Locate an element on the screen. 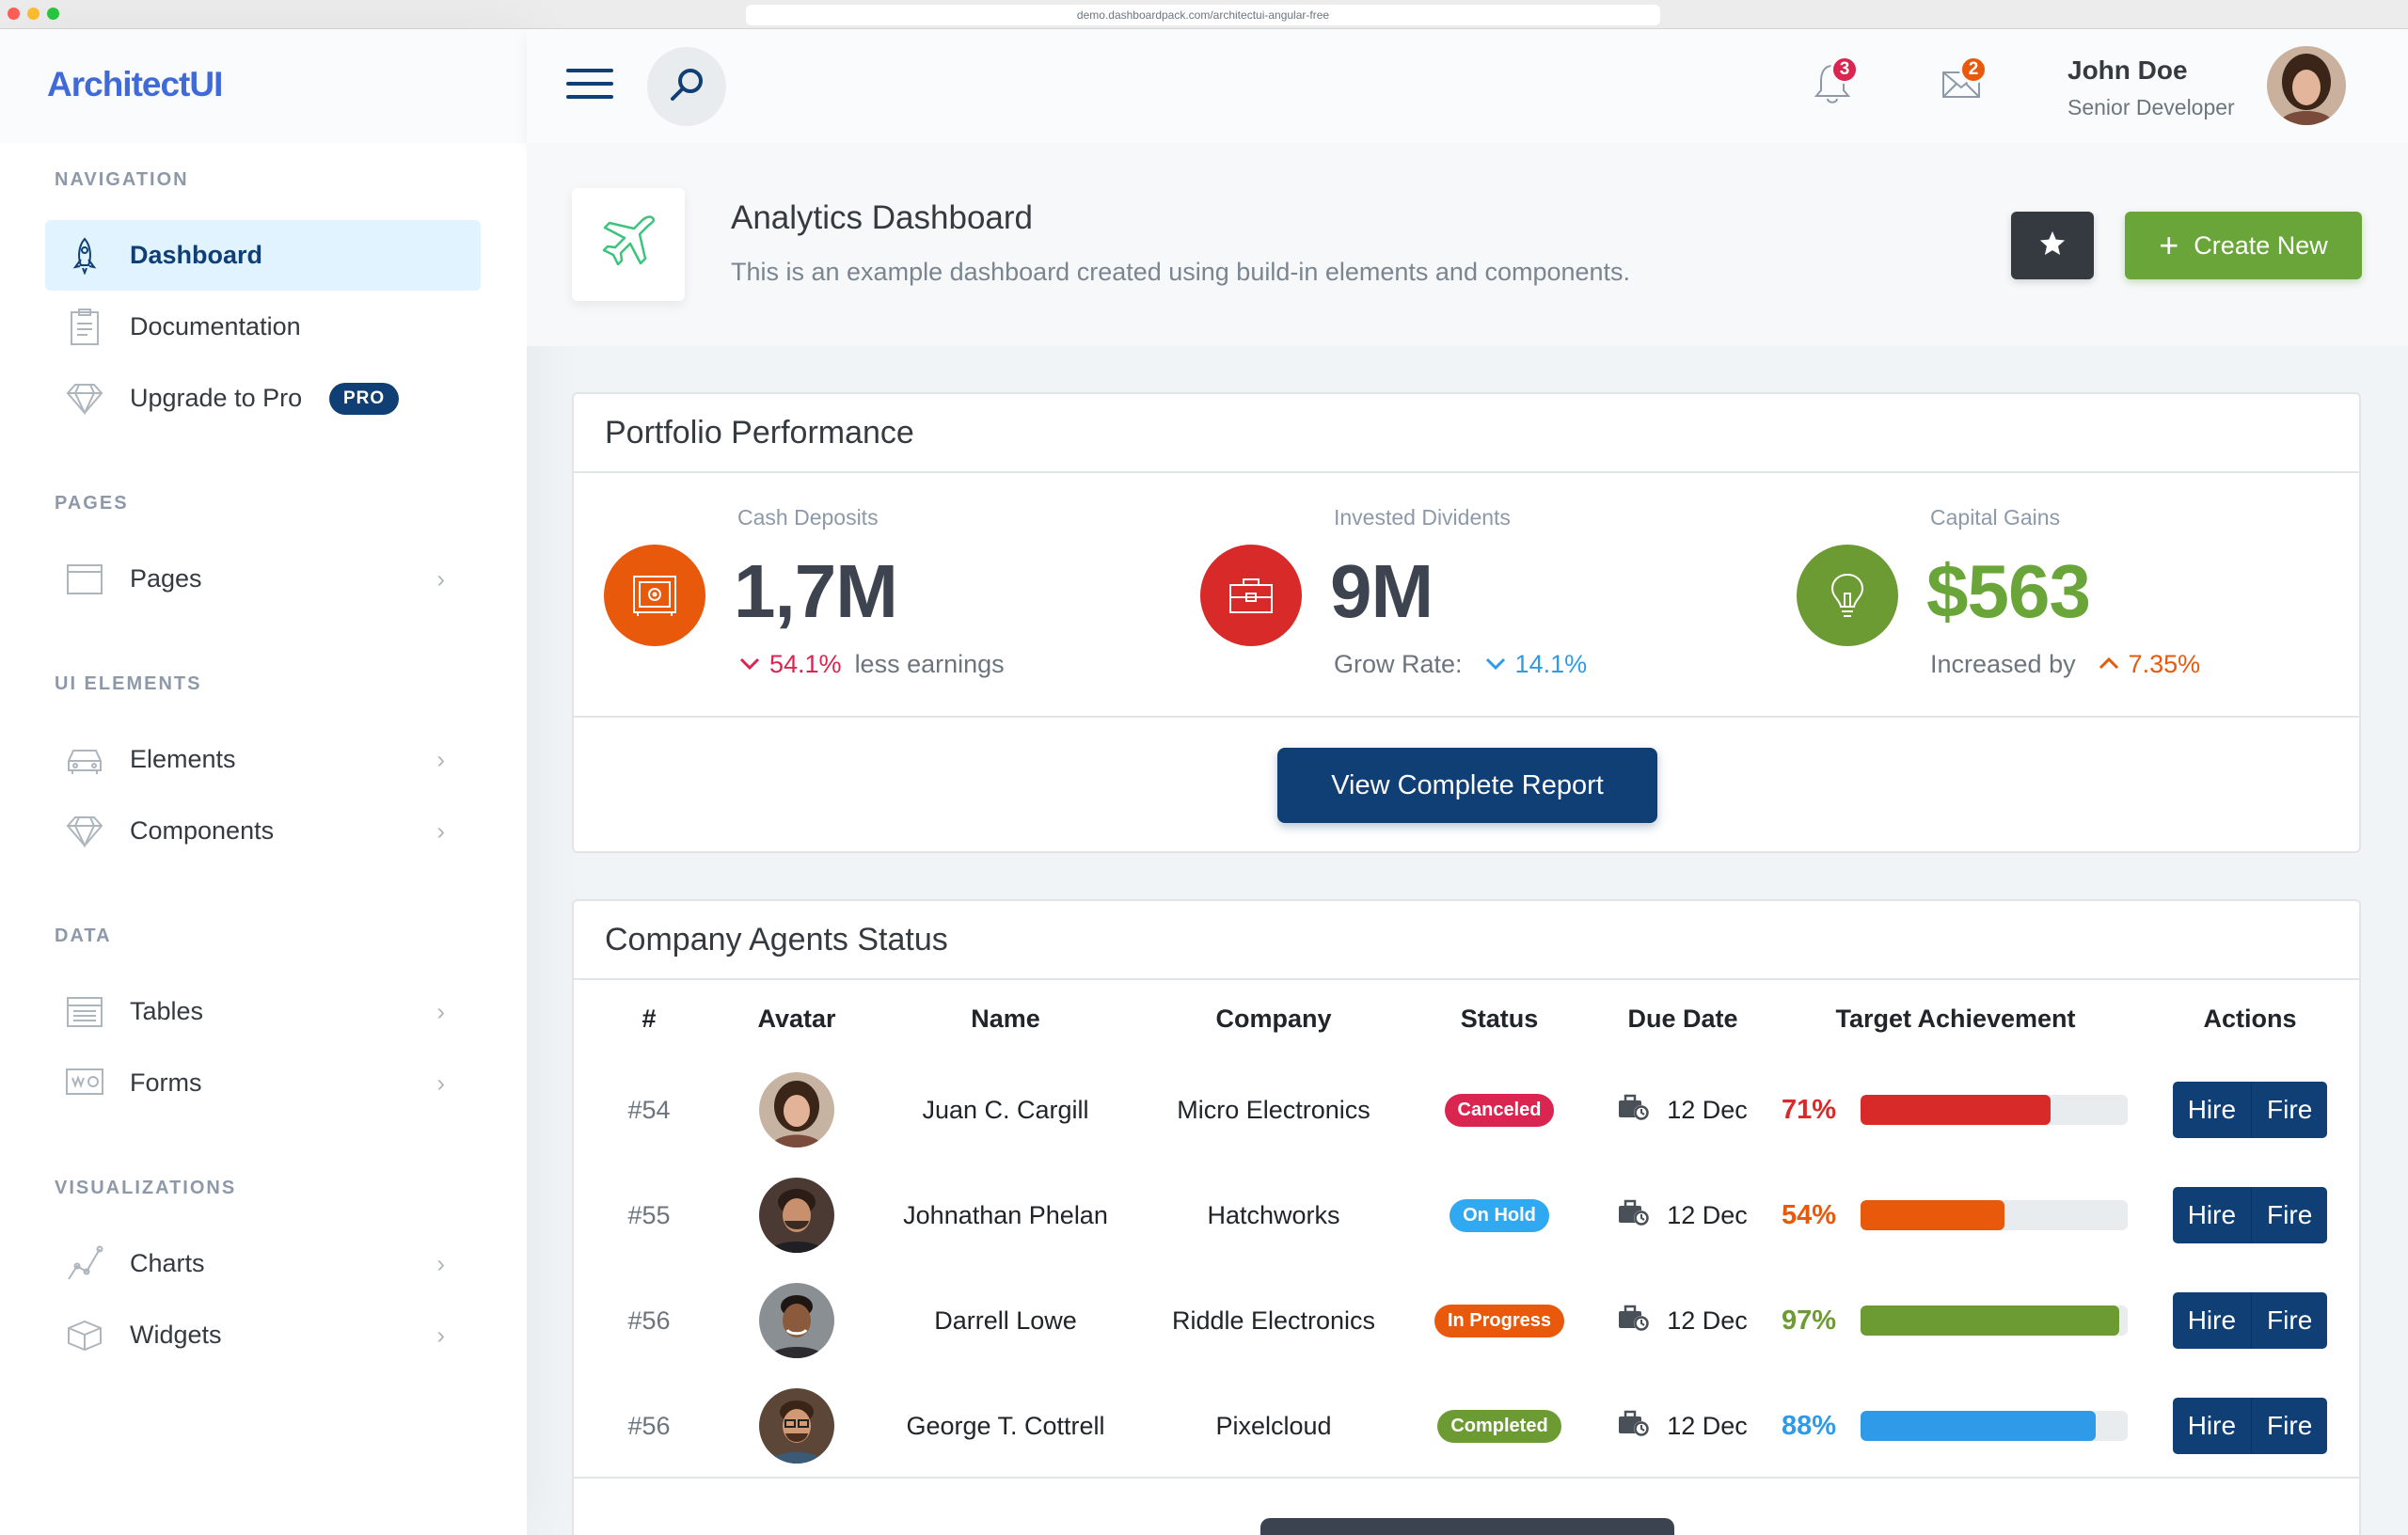 The image size is (2408, 1535). nav-heading-visualizations: VISUALIZATIONS is located at coordinates (146, 1188).